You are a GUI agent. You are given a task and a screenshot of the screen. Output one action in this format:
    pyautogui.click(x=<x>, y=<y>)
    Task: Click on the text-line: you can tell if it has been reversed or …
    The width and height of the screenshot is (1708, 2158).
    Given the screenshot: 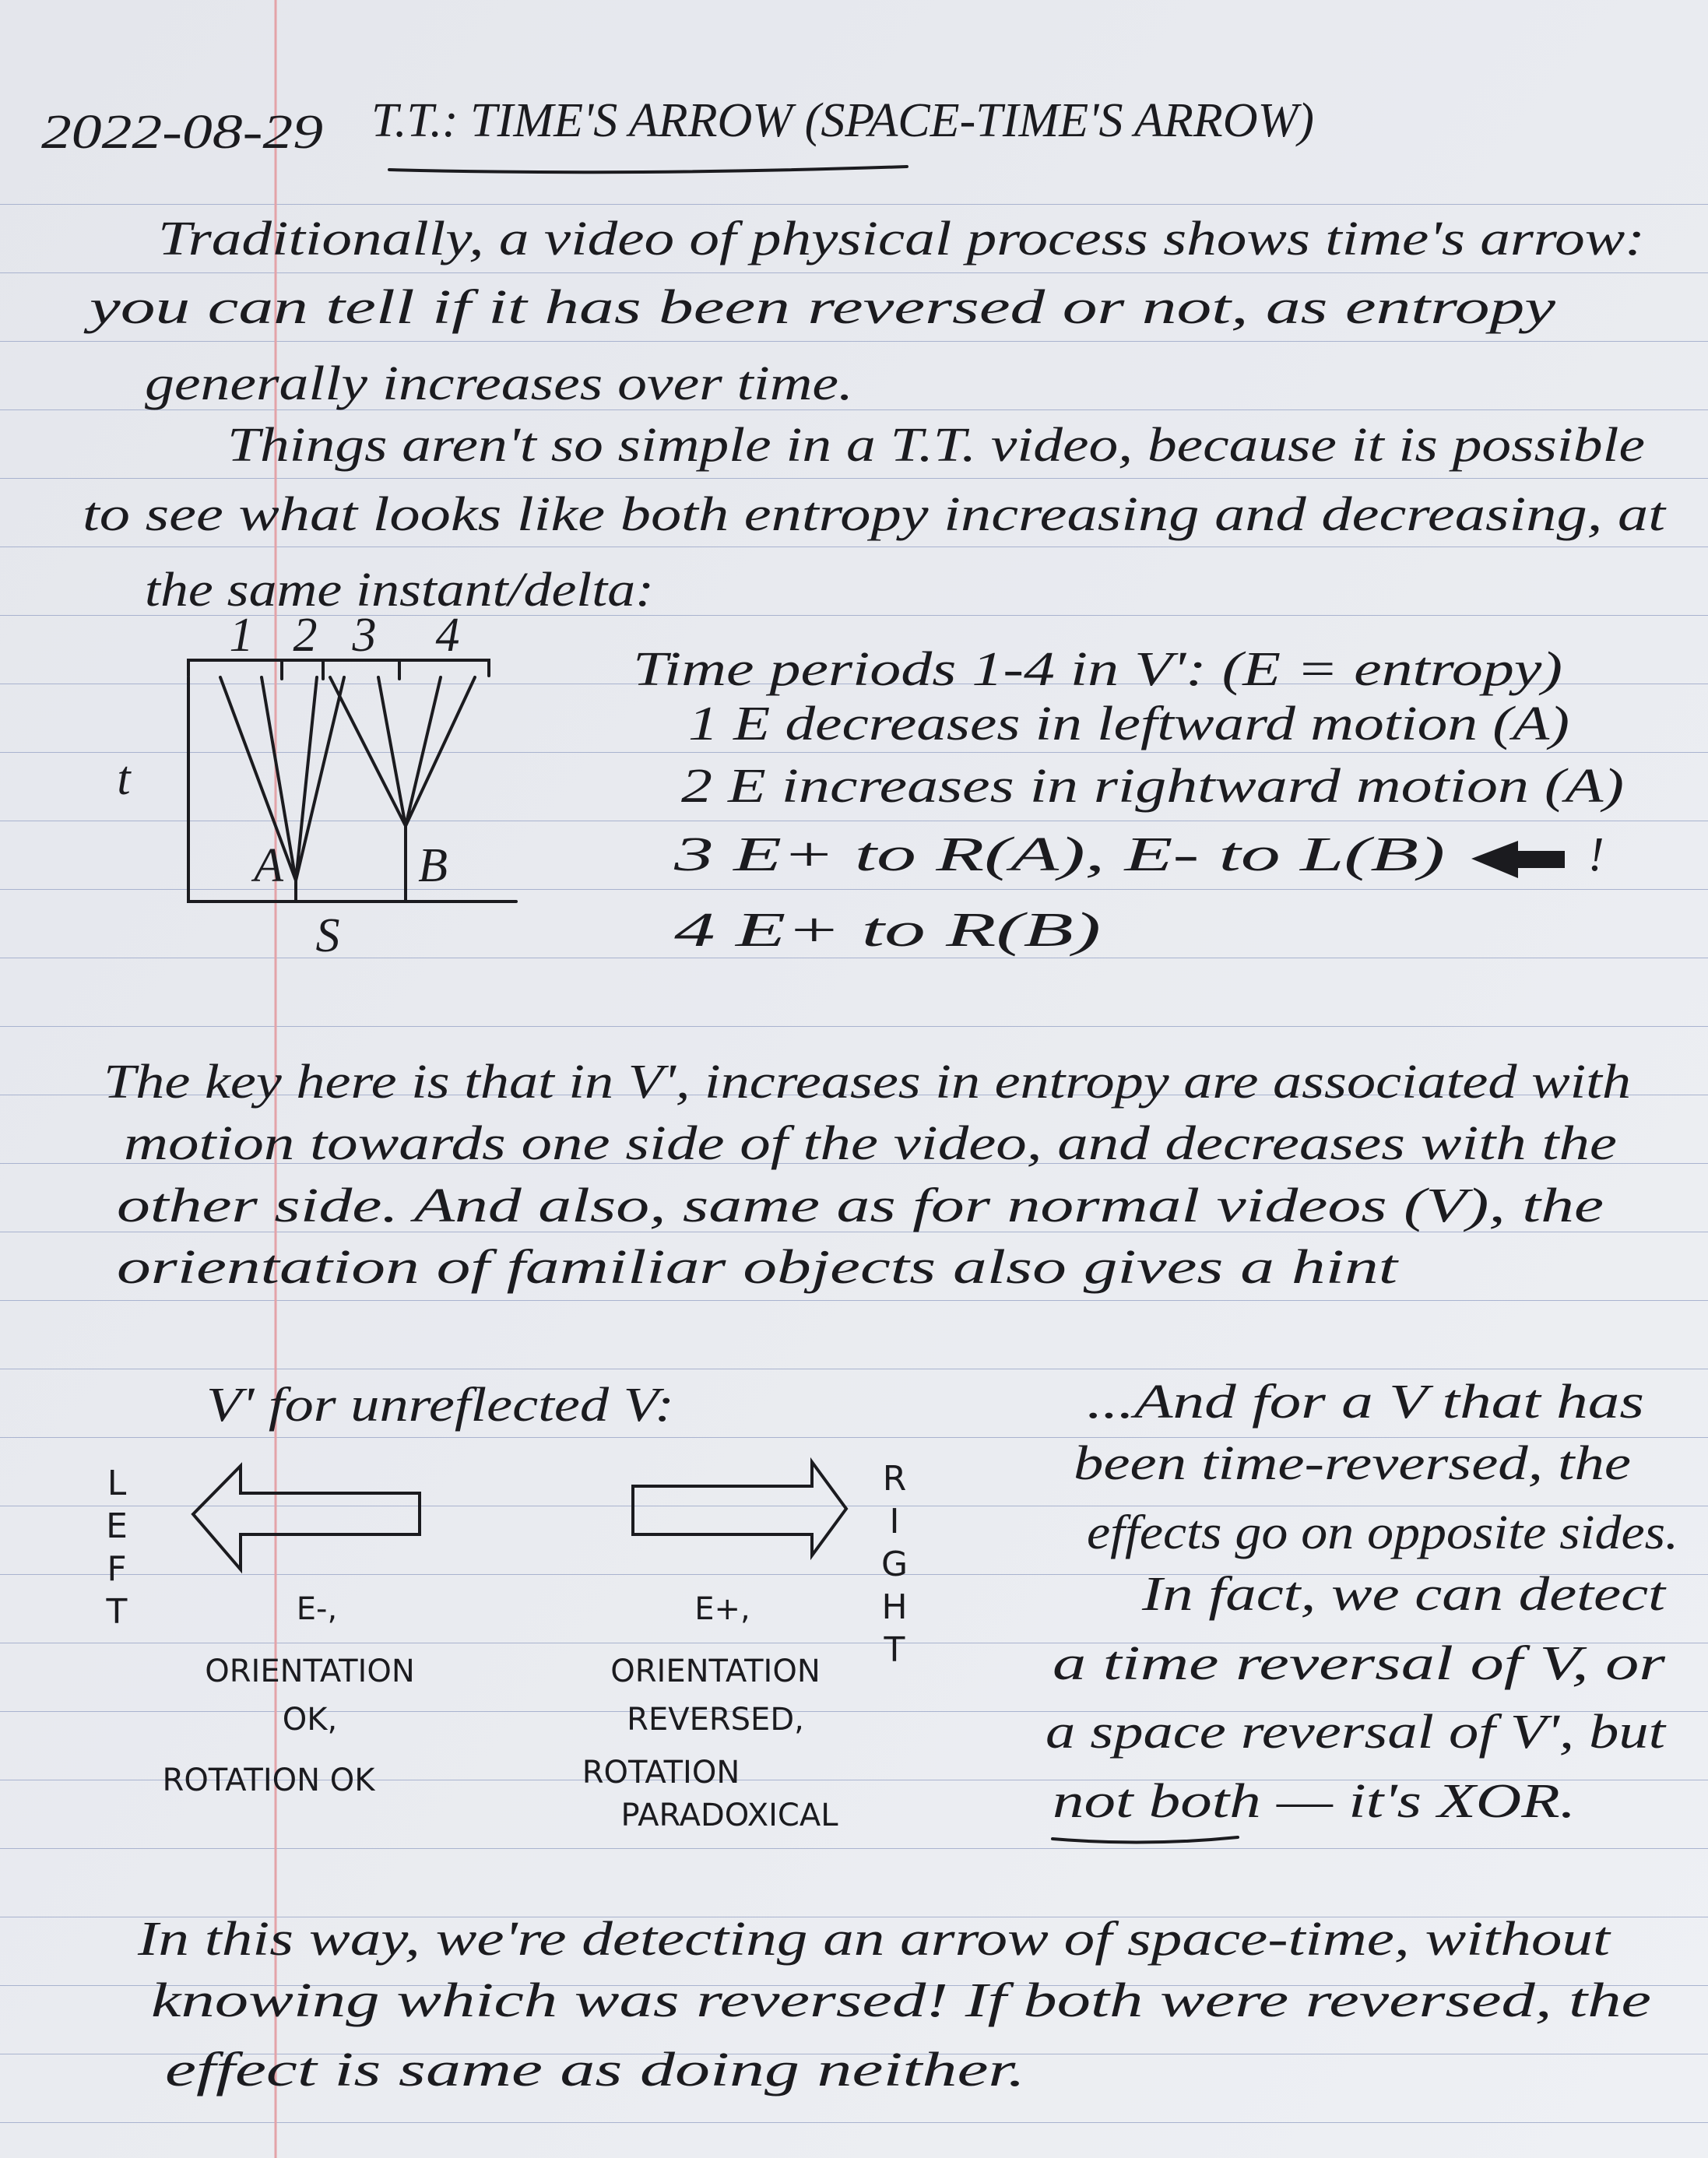 What is the action you would take?
    pyautogui.click(x=819, y=307)
    